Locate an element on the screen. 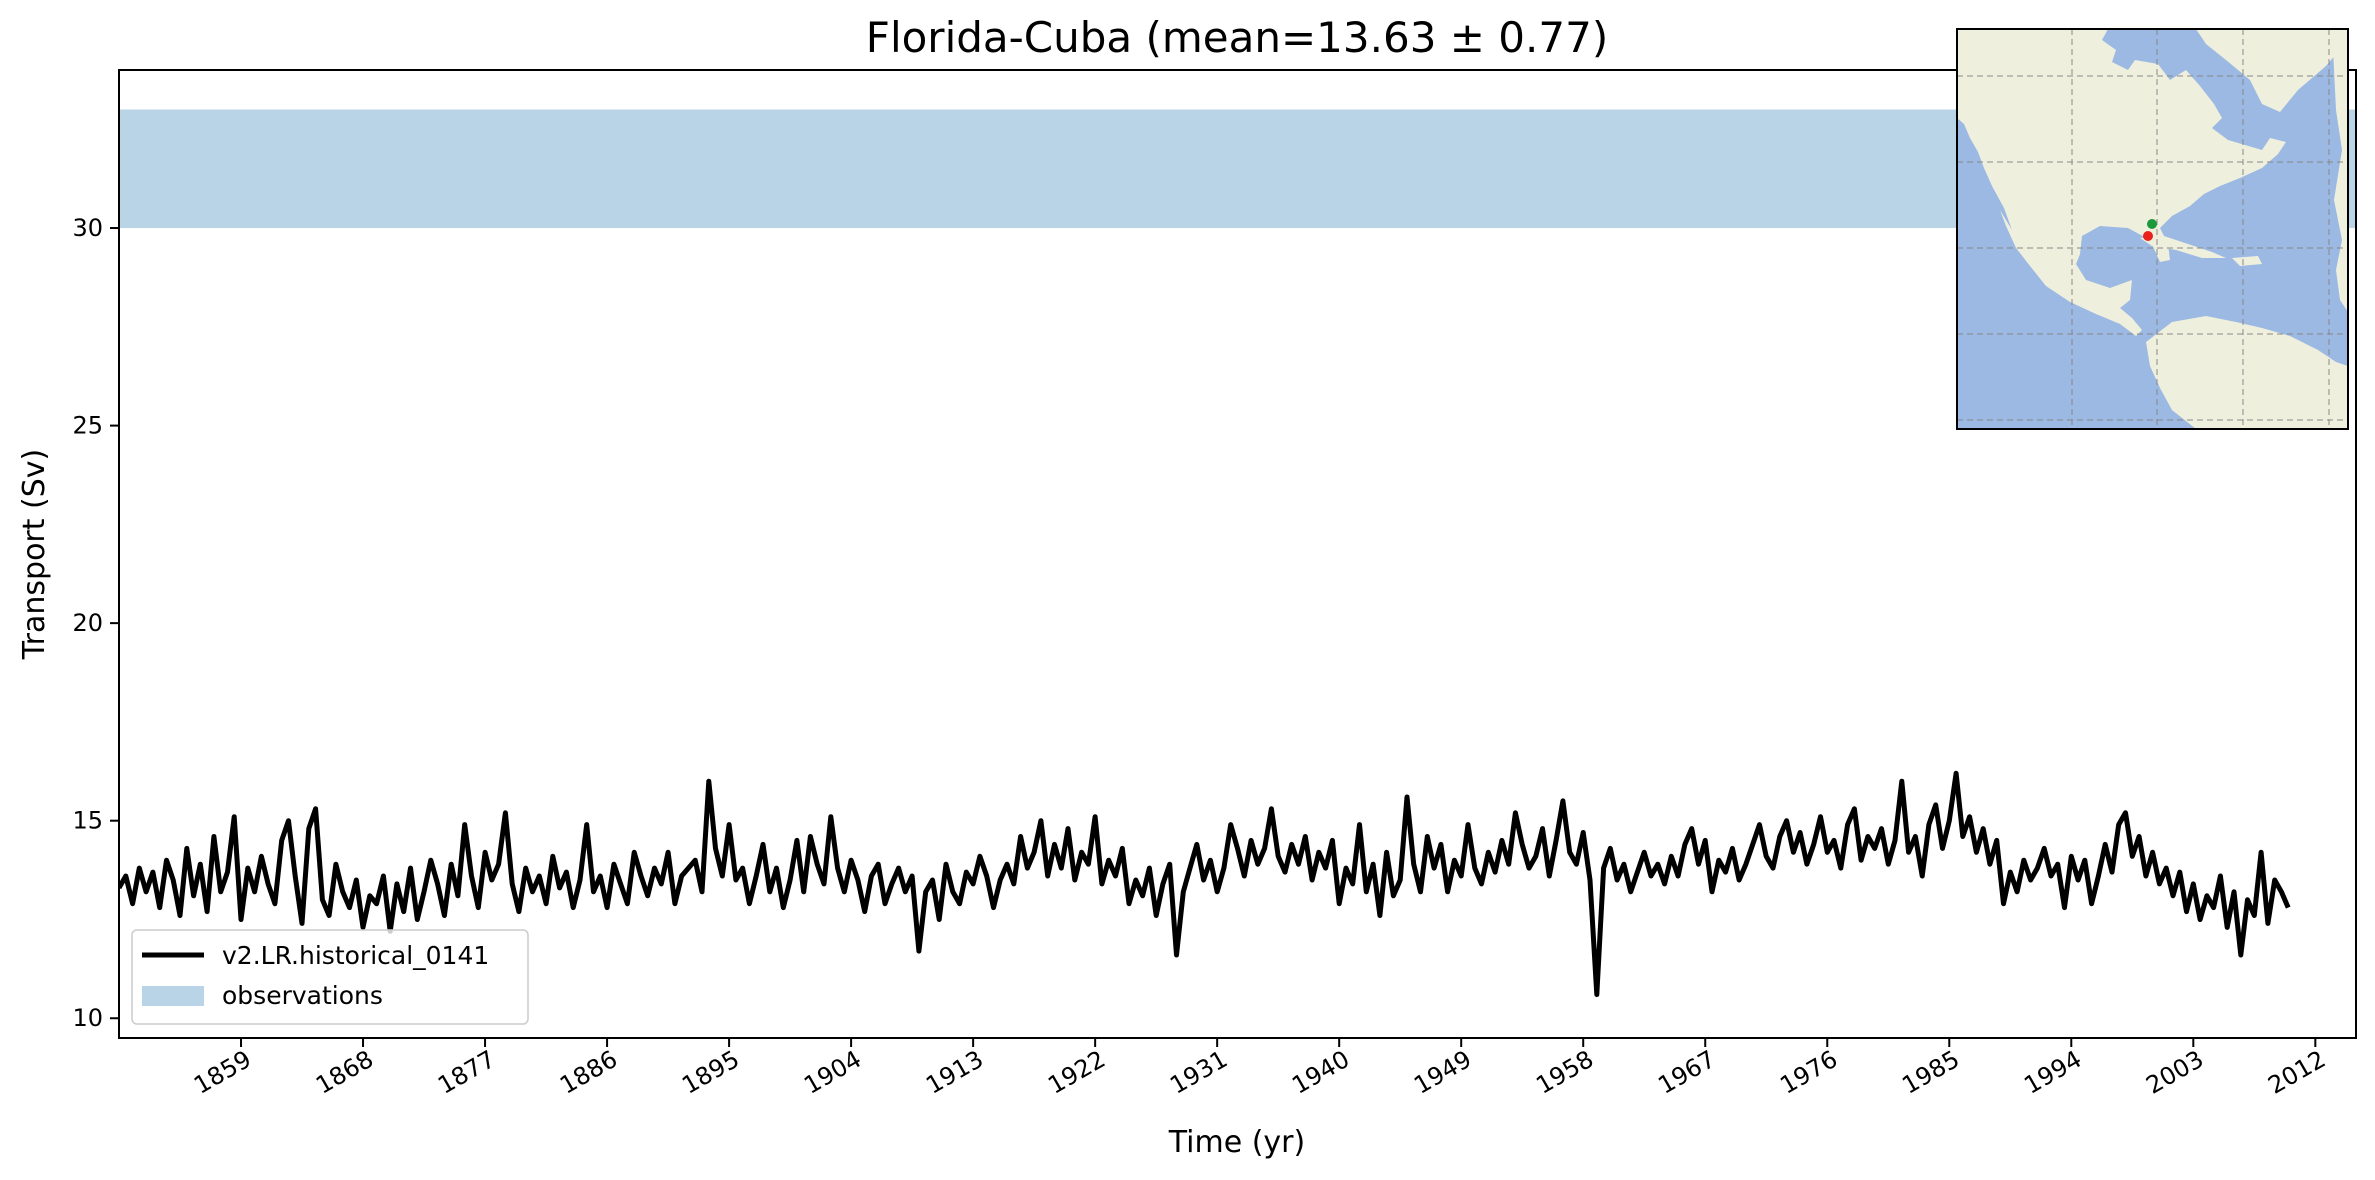 This screenshot has width=2375, height=1180. legend-observations-swatch is located at coordinates (173, 996).